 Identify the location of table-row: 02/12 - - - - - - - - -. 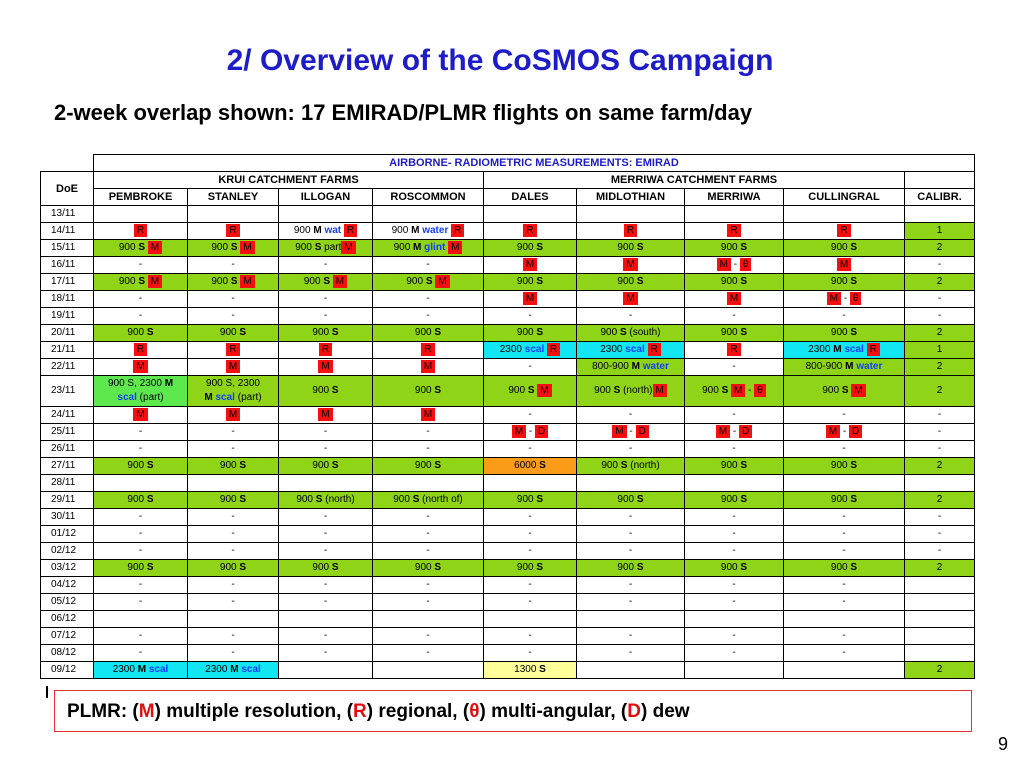
(507, 551).